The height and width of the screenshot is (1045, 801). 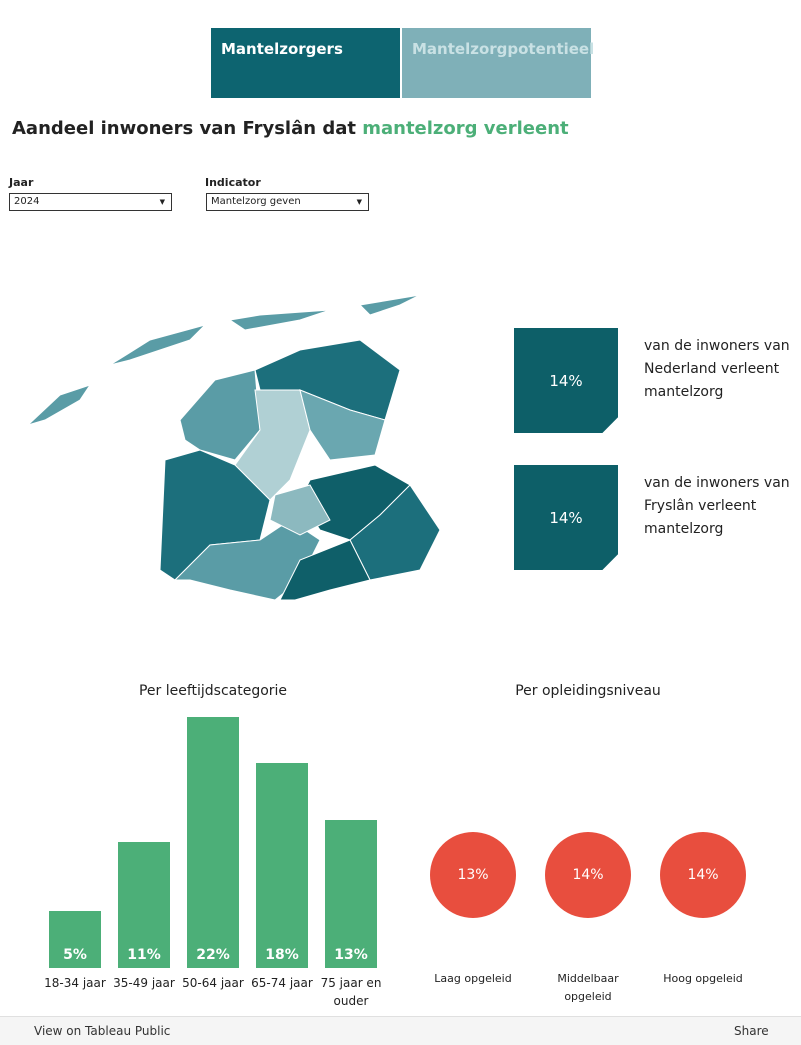 I want to click on value-label: 5%, so click(x=75, y=955).